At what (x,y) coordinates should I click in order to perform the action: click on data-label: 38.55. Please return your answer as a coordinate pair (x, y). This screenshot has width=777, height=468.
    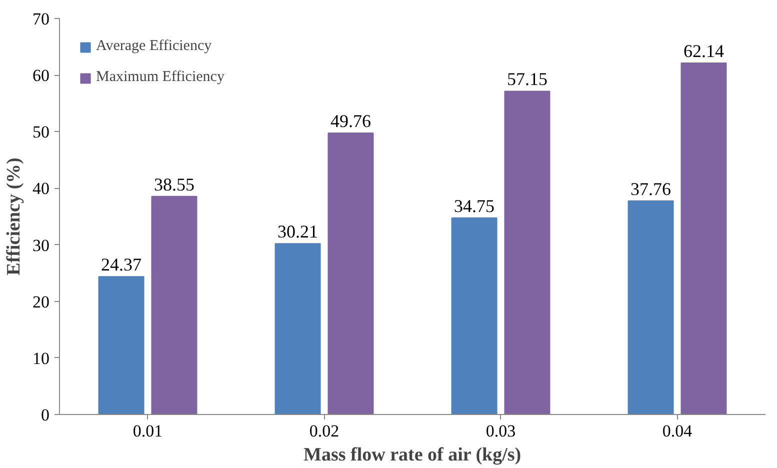
    Looking at the image, I should click on (174, 184).